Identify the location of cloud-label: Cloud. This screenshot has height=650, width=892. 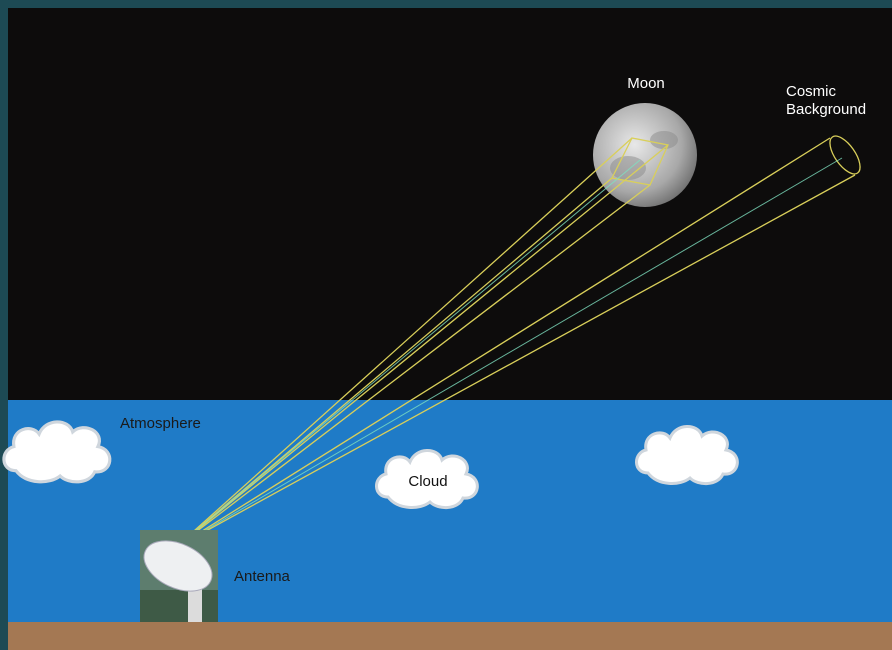
(427, 481).